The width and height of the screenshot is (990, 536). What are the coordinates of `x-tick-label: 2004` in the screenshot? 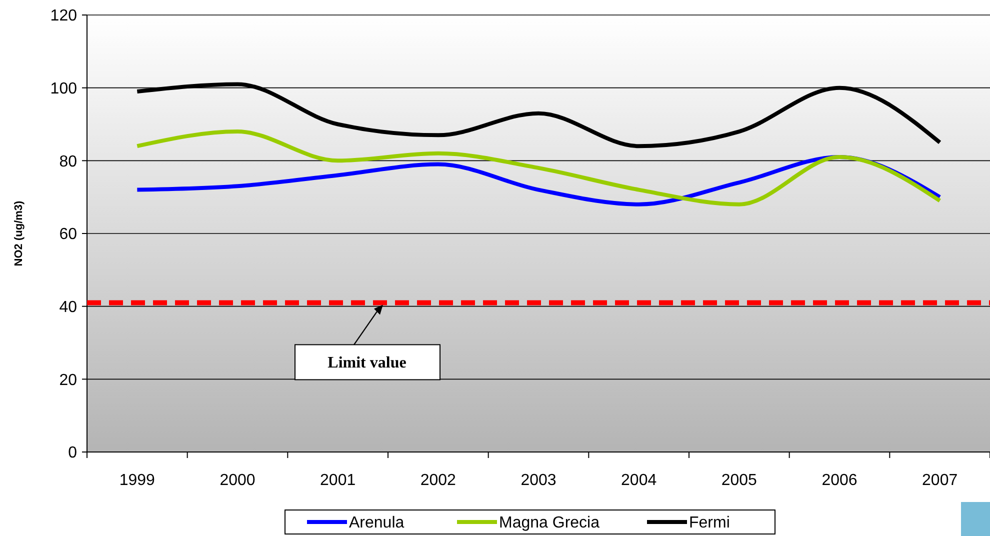 It's located at (639, 480).